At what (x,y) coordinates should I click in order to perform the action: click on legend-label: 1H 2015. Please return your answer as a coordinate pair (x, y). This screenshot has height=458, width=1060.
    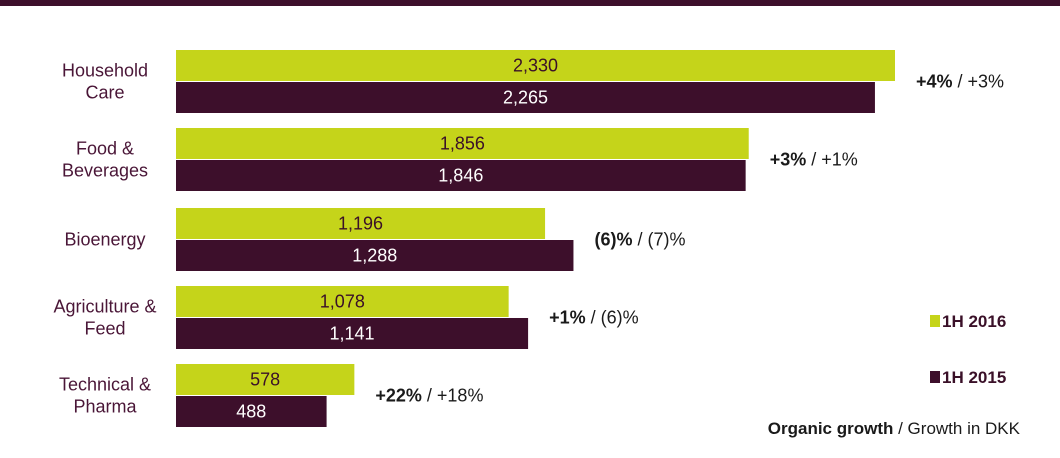
    Looking at the image, I should click on (974, 377).